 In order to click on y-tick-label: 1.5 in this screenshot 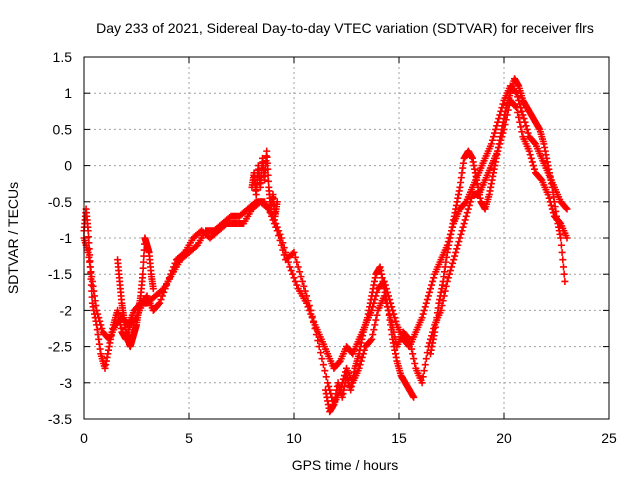, I will do `click(63, 57)`.